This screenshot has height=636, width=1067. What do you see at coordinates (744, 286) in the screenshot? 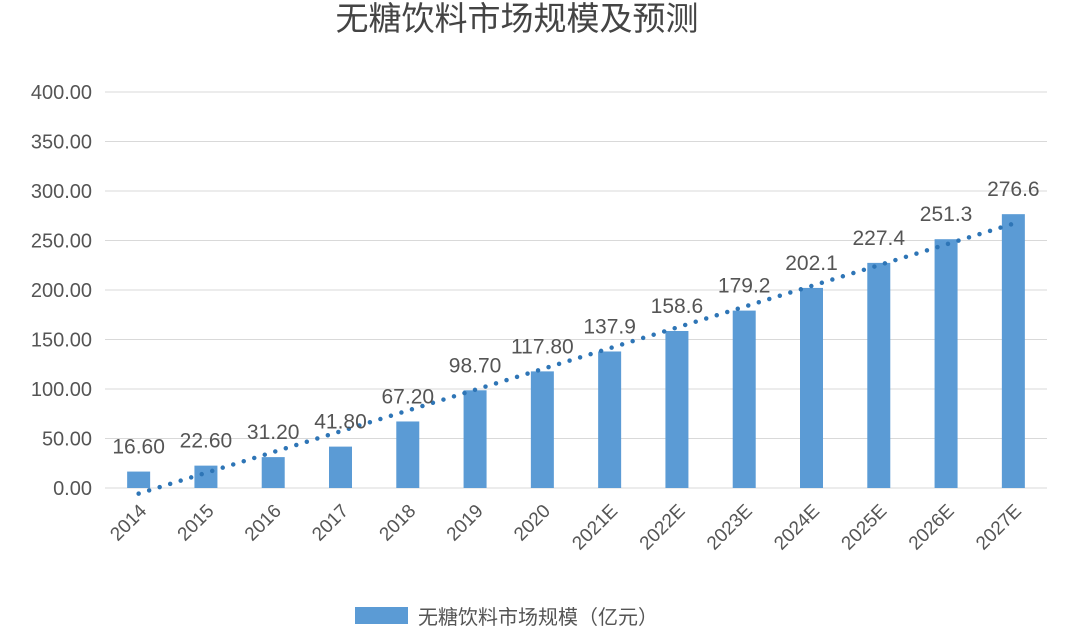
I see `data-label: 179.2` at bounding box center [744, 286].